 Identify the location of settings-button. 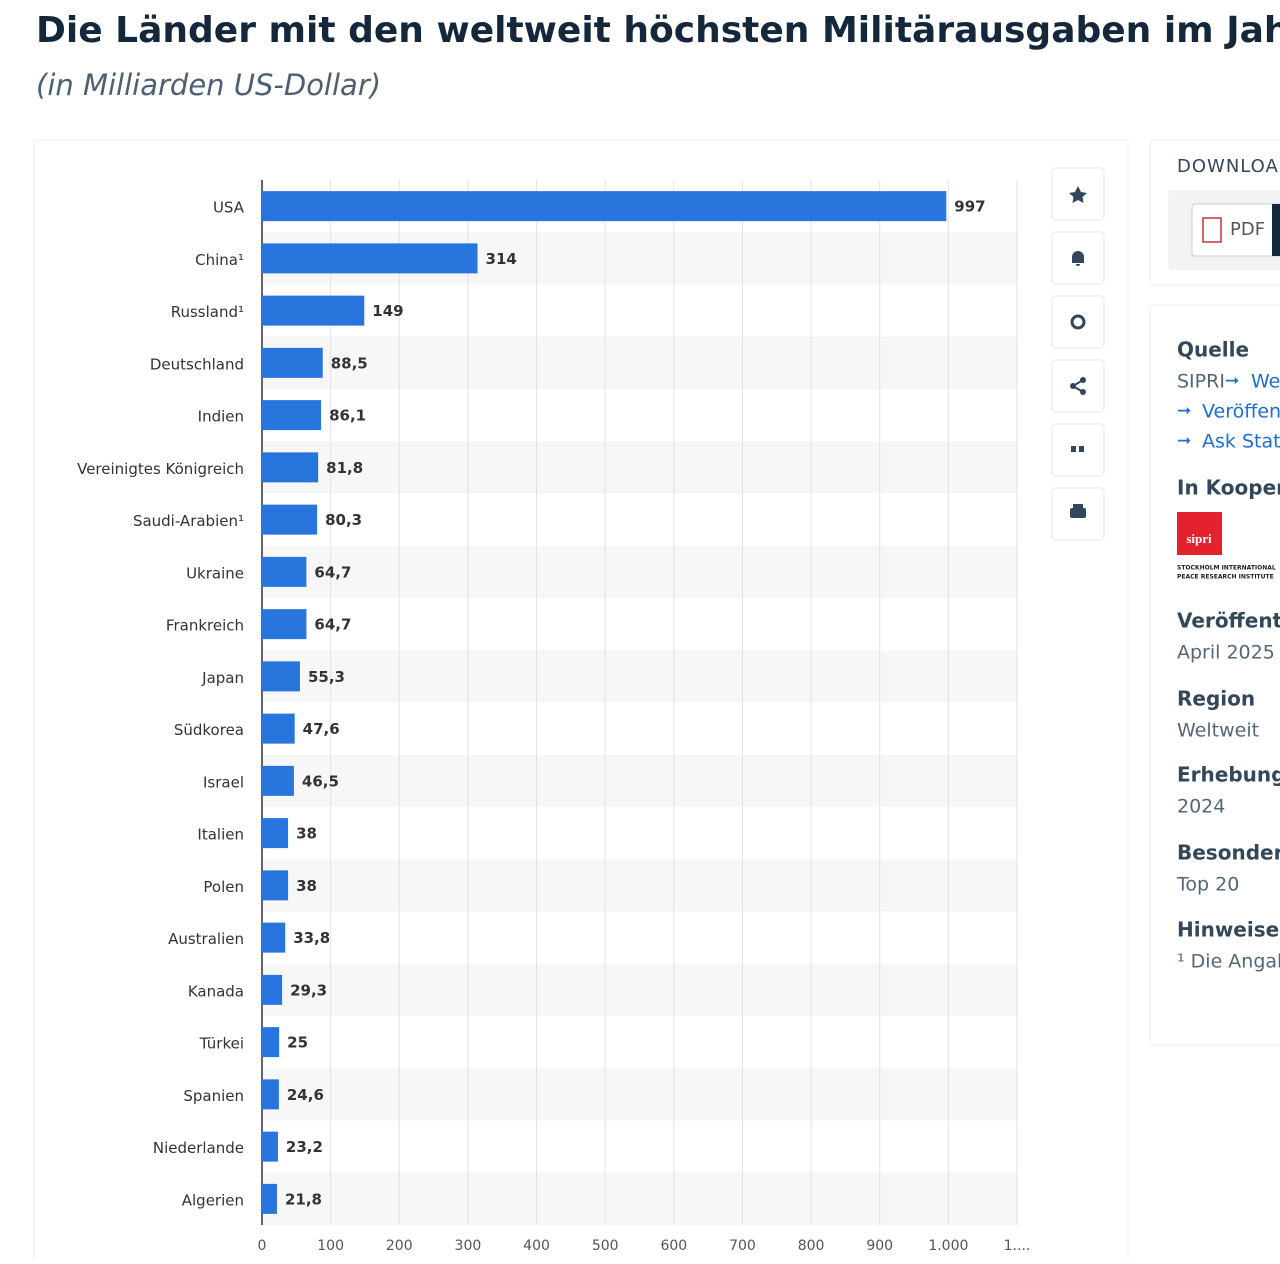
(1078, 322).